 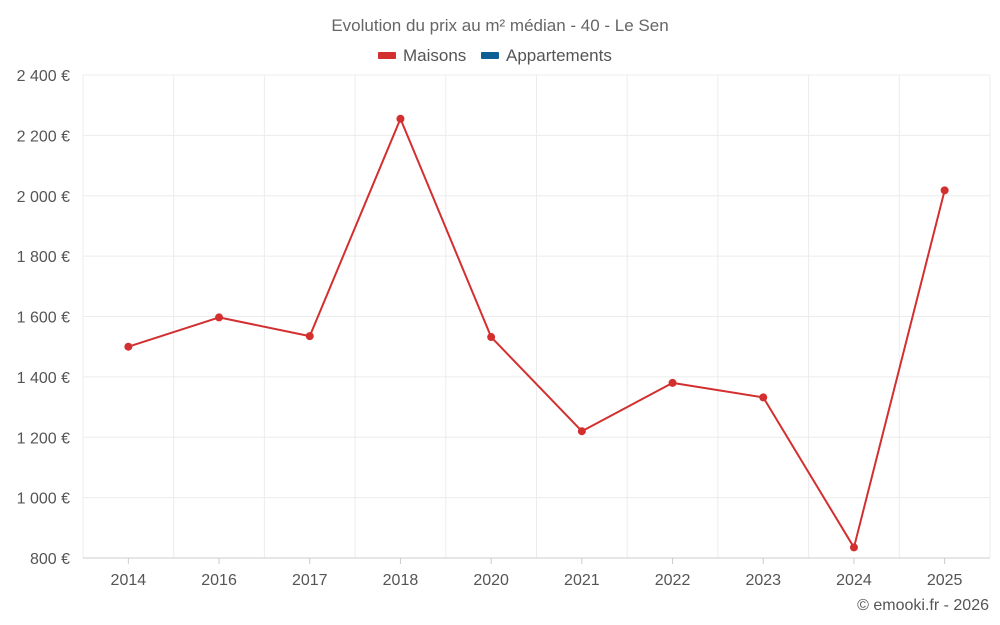 I want to click on legend-swatch-maisons, so click(x=387, y=55).